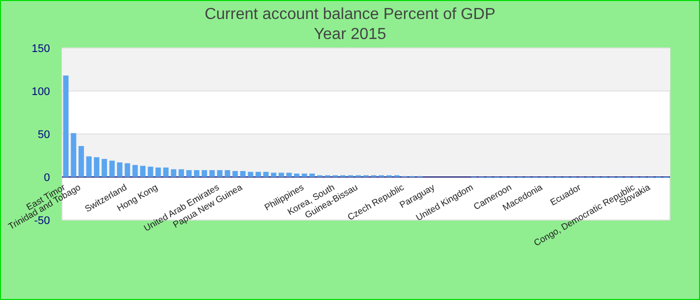 This screenshot has height=300, width=700. What do you see at coordinates (41, 92) in the screenshot?
I see `y-tick-label: 100` at bounding box center [41, 92].